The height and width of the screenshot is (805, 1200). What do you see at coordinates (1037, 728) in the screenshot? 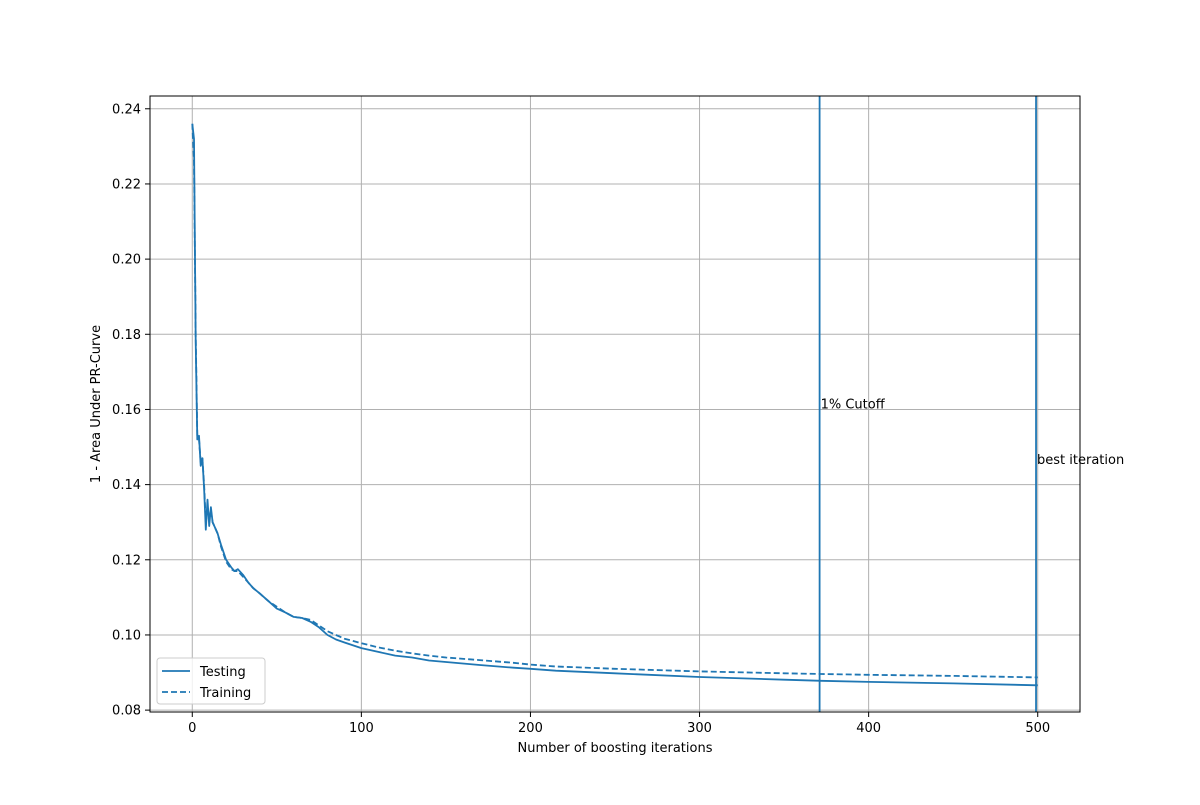
I see `x-tick-label: 500` at bounding box center [1037, 728].